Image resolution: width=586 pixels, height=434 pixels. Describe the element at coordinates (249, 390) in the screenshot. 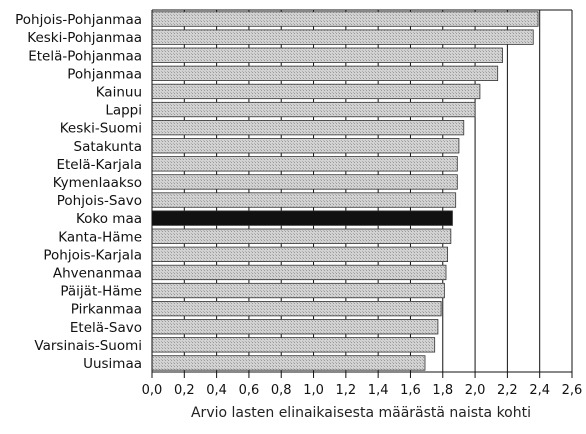

I see `x-tick-label: 0,6` at that location.